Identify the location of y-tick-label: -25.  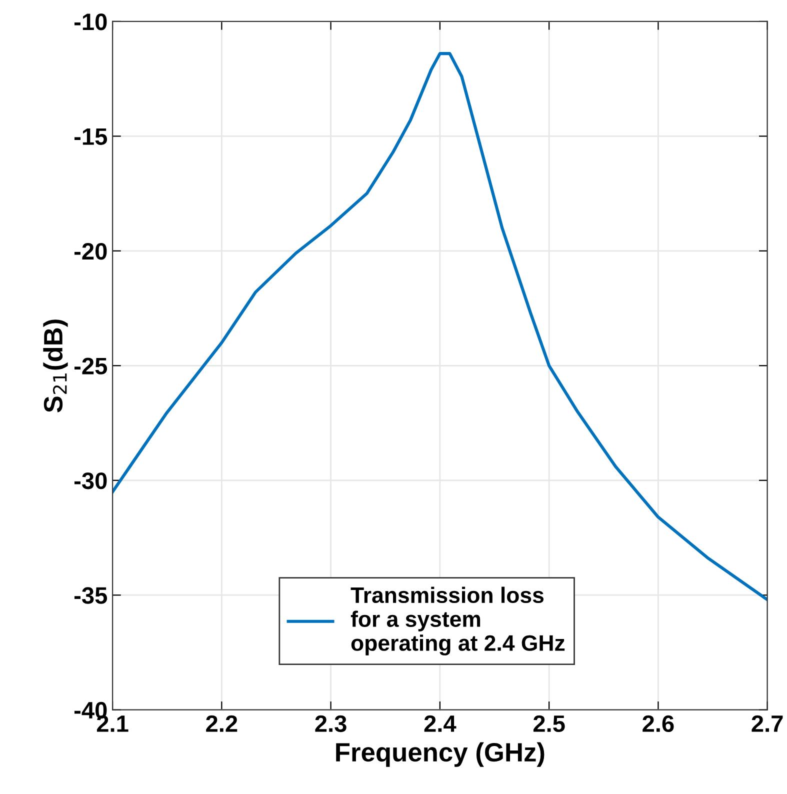
(91, 366).